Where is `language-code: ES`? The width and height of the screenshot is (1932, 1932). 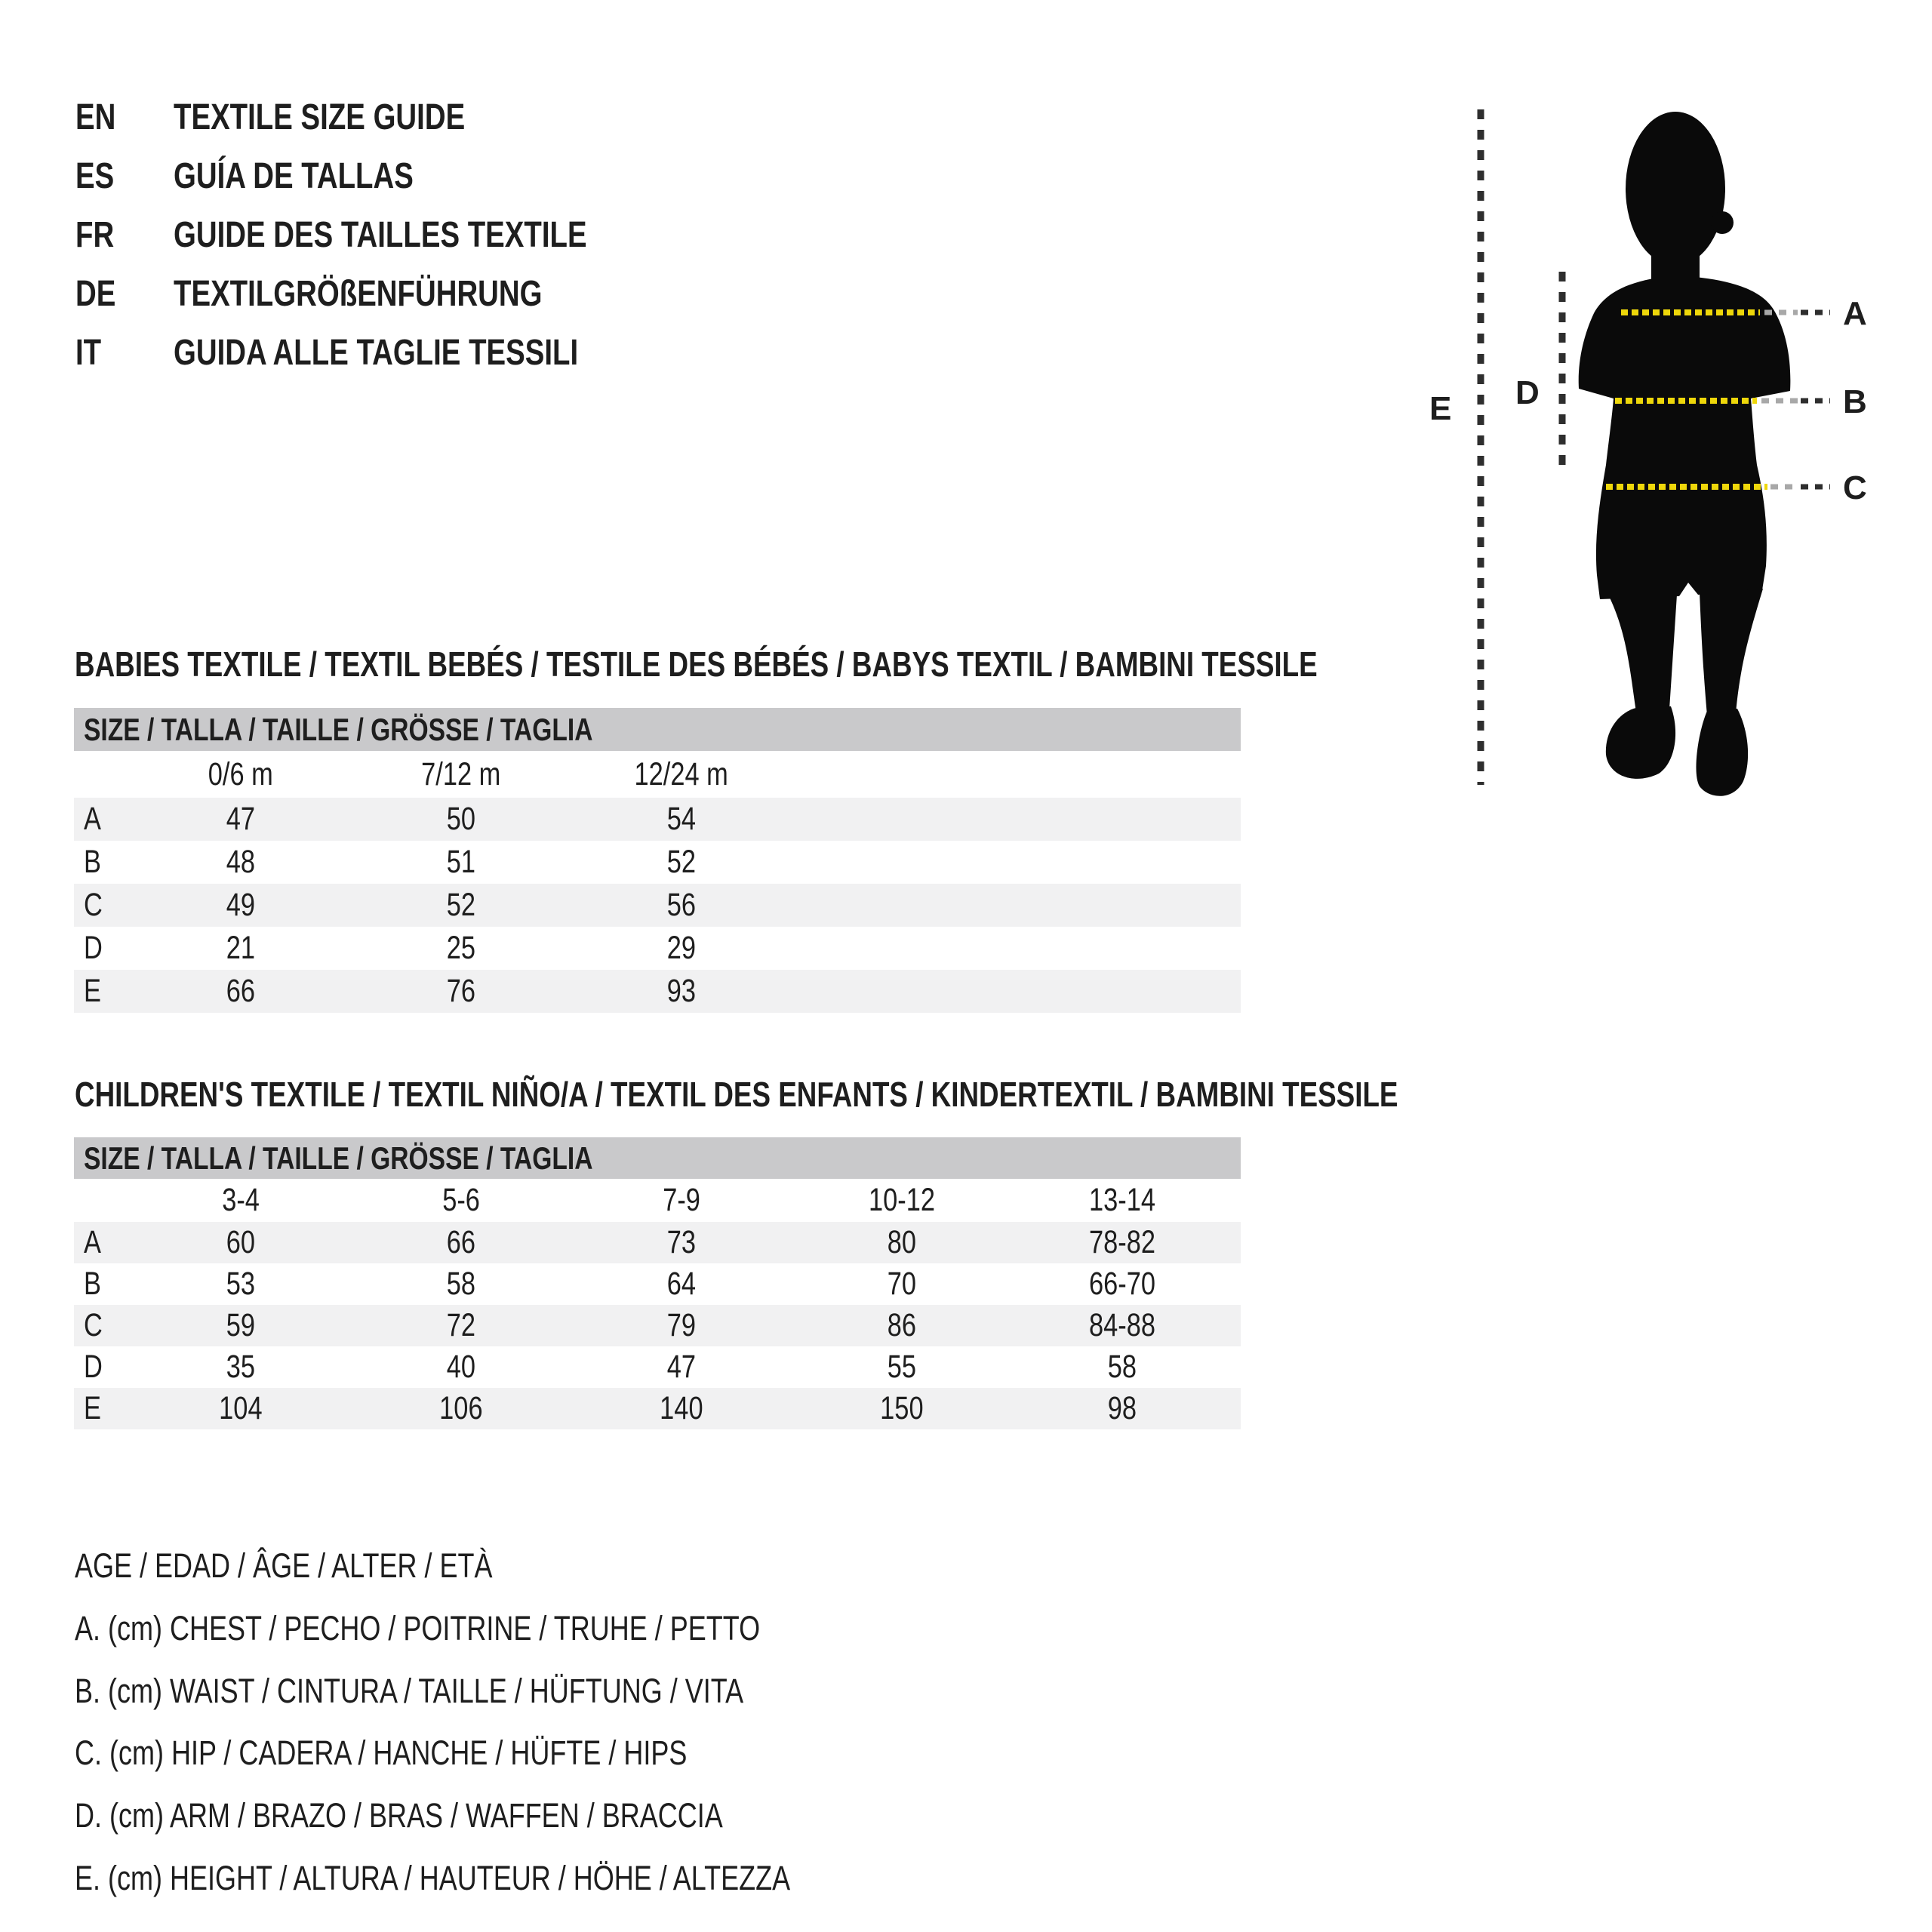 language-code: ES is located at coordinates (124, 176).